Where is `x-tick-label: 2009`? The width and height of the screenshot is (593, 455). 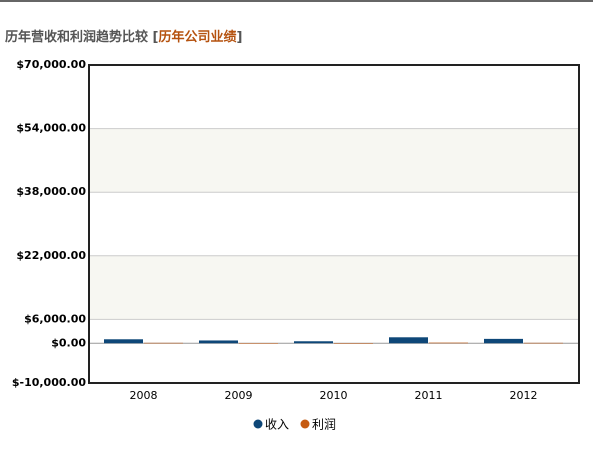 x-tick-label: 2009 is located at coordinates (239, 395).